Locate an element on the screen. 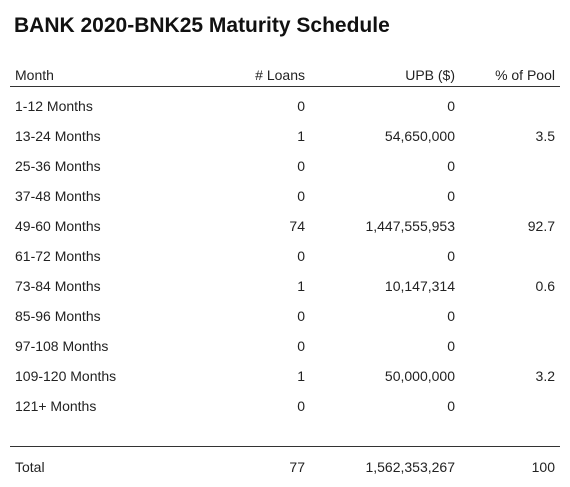 The image size is (570, 487). column-header-pct: % of Pool is located at coordinates (525, 75).